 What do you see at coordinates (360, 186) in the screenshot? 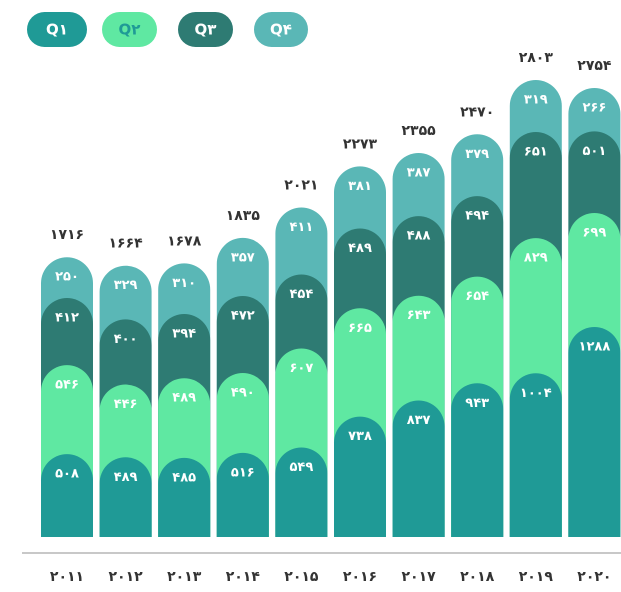
I see `value-label: ۳۸۱` at bounding box center [360, 186].